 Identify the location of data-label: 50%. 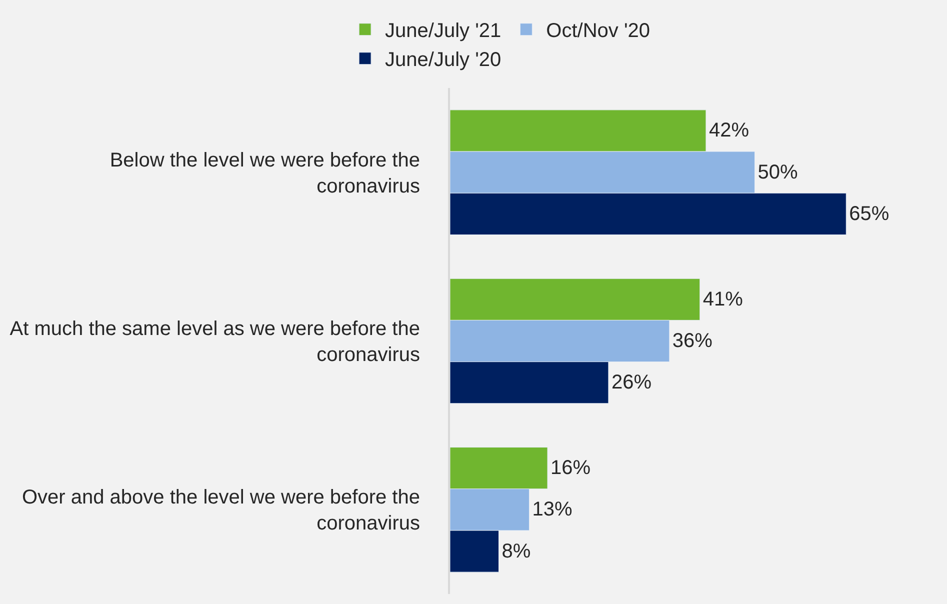
(778, 172).